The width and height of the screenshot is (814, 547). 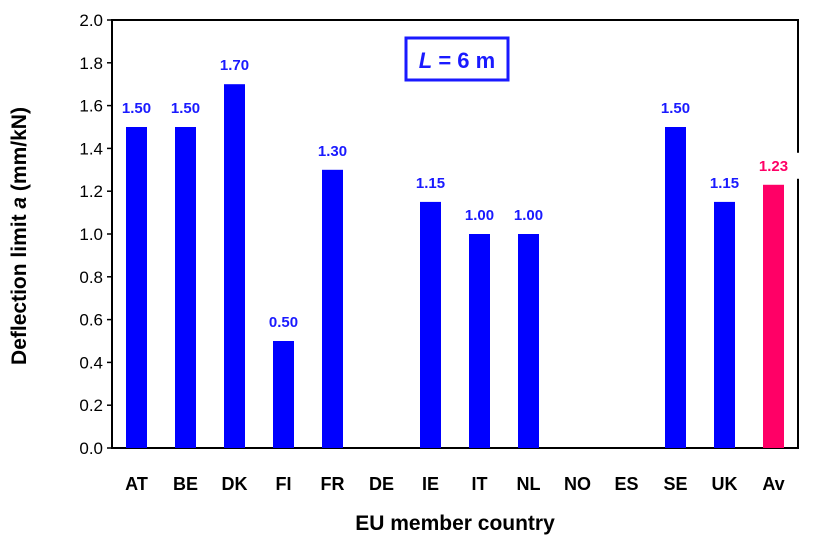 What do you see at coordinates (91, 63) in the screenshot?
I see `y-tick-label: 1.8` at bounding box center [91, 63].